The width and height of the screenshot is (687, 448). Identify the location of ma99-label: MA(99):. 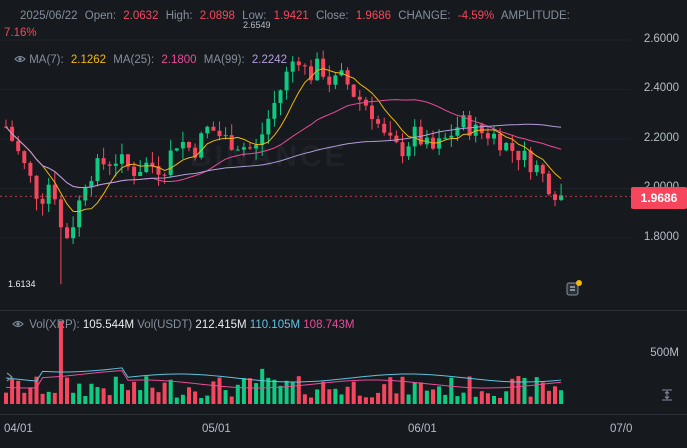
(224, 60).